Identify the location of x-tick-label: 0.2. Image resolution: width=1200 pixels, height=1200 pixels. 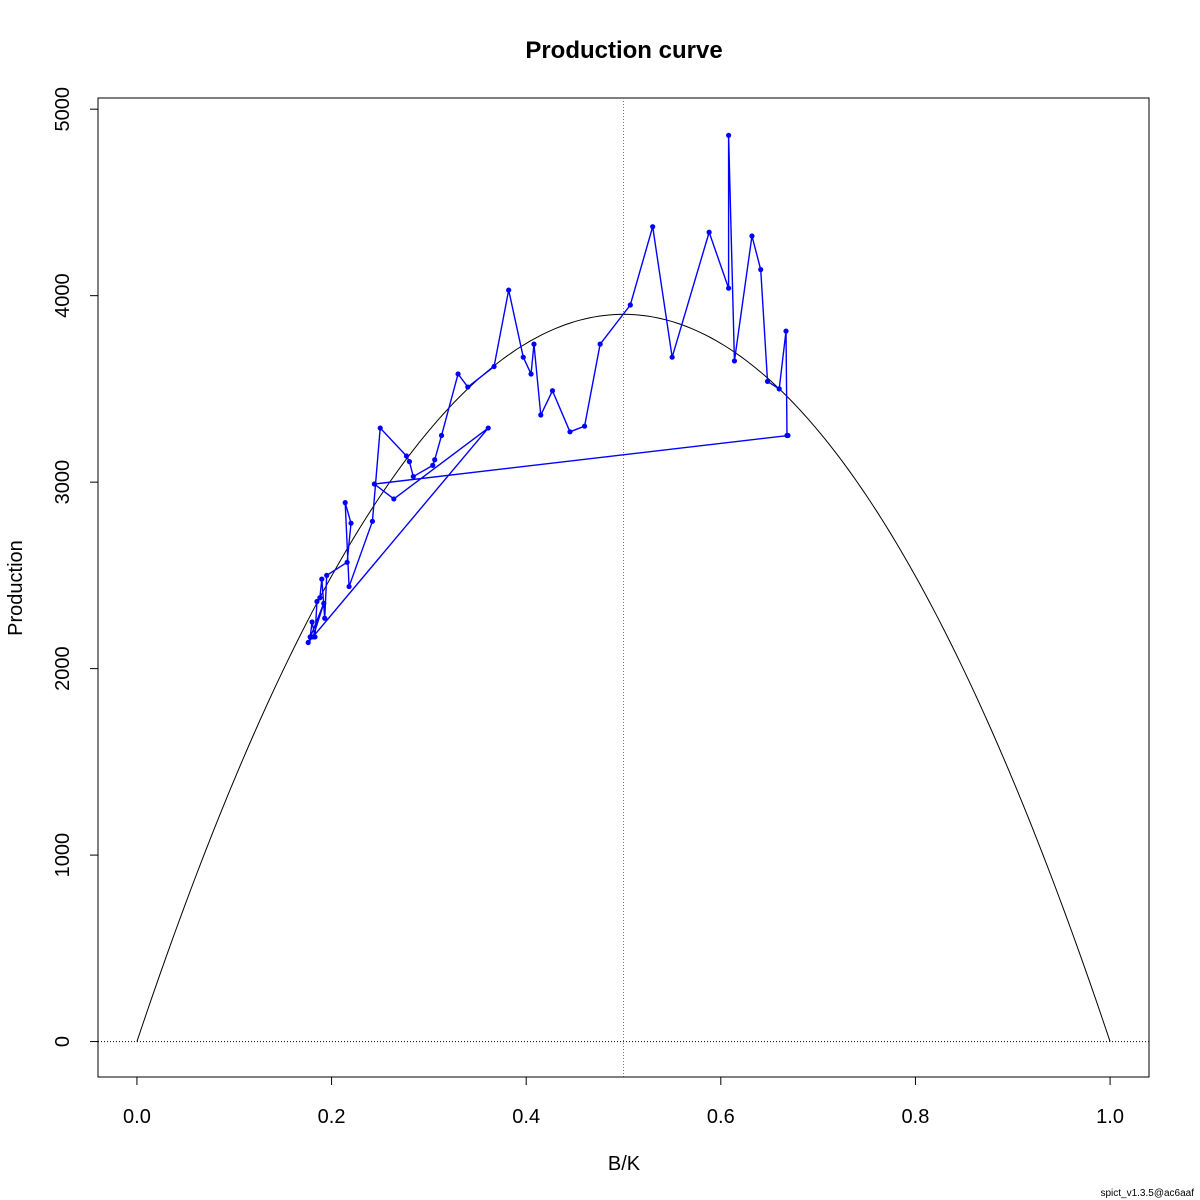
(332, 1117).